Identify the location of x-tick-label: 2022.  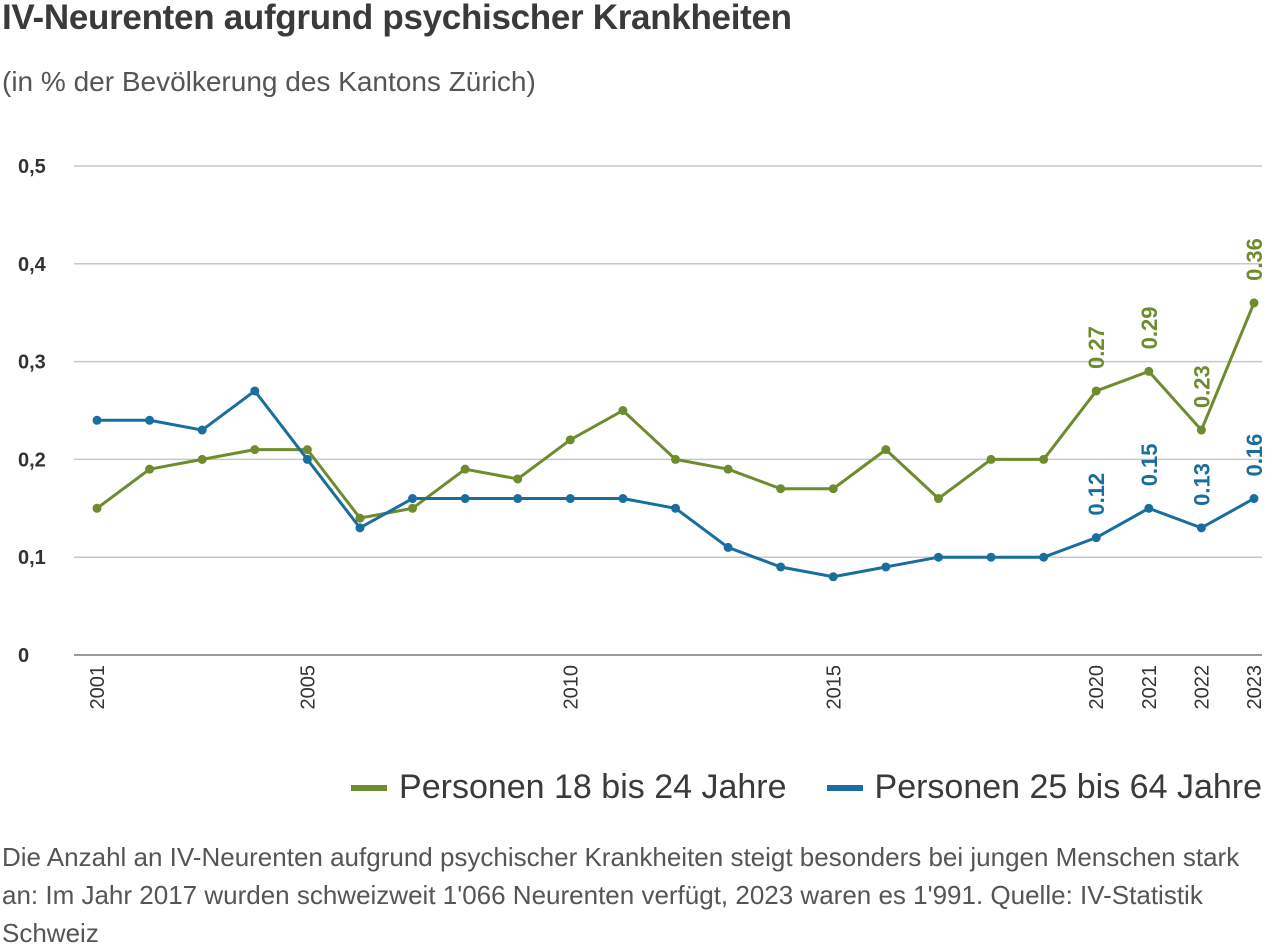
(1202, 687).